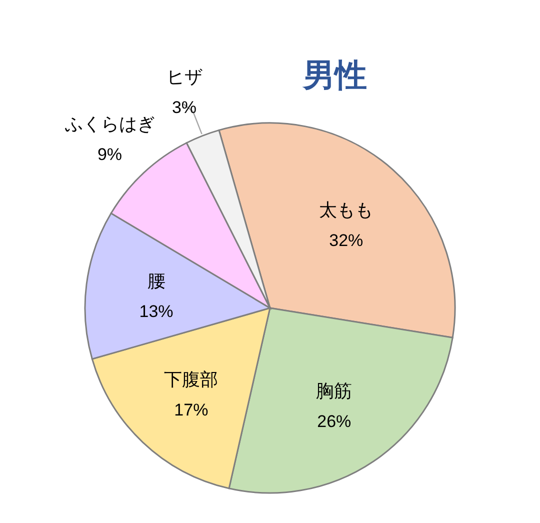 The height and width of the screenshot is (523, 540). What do you see at coordinates (334, 422) in the screenshot?
I see `data-label: 26%` at bounding box center [334, 422].